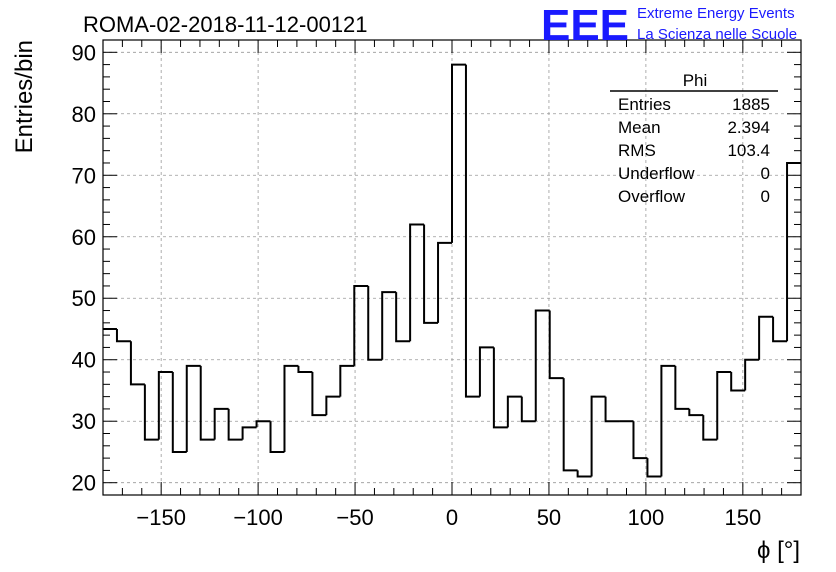  I want to click on x-tick-label: 150, so click(742, 517).